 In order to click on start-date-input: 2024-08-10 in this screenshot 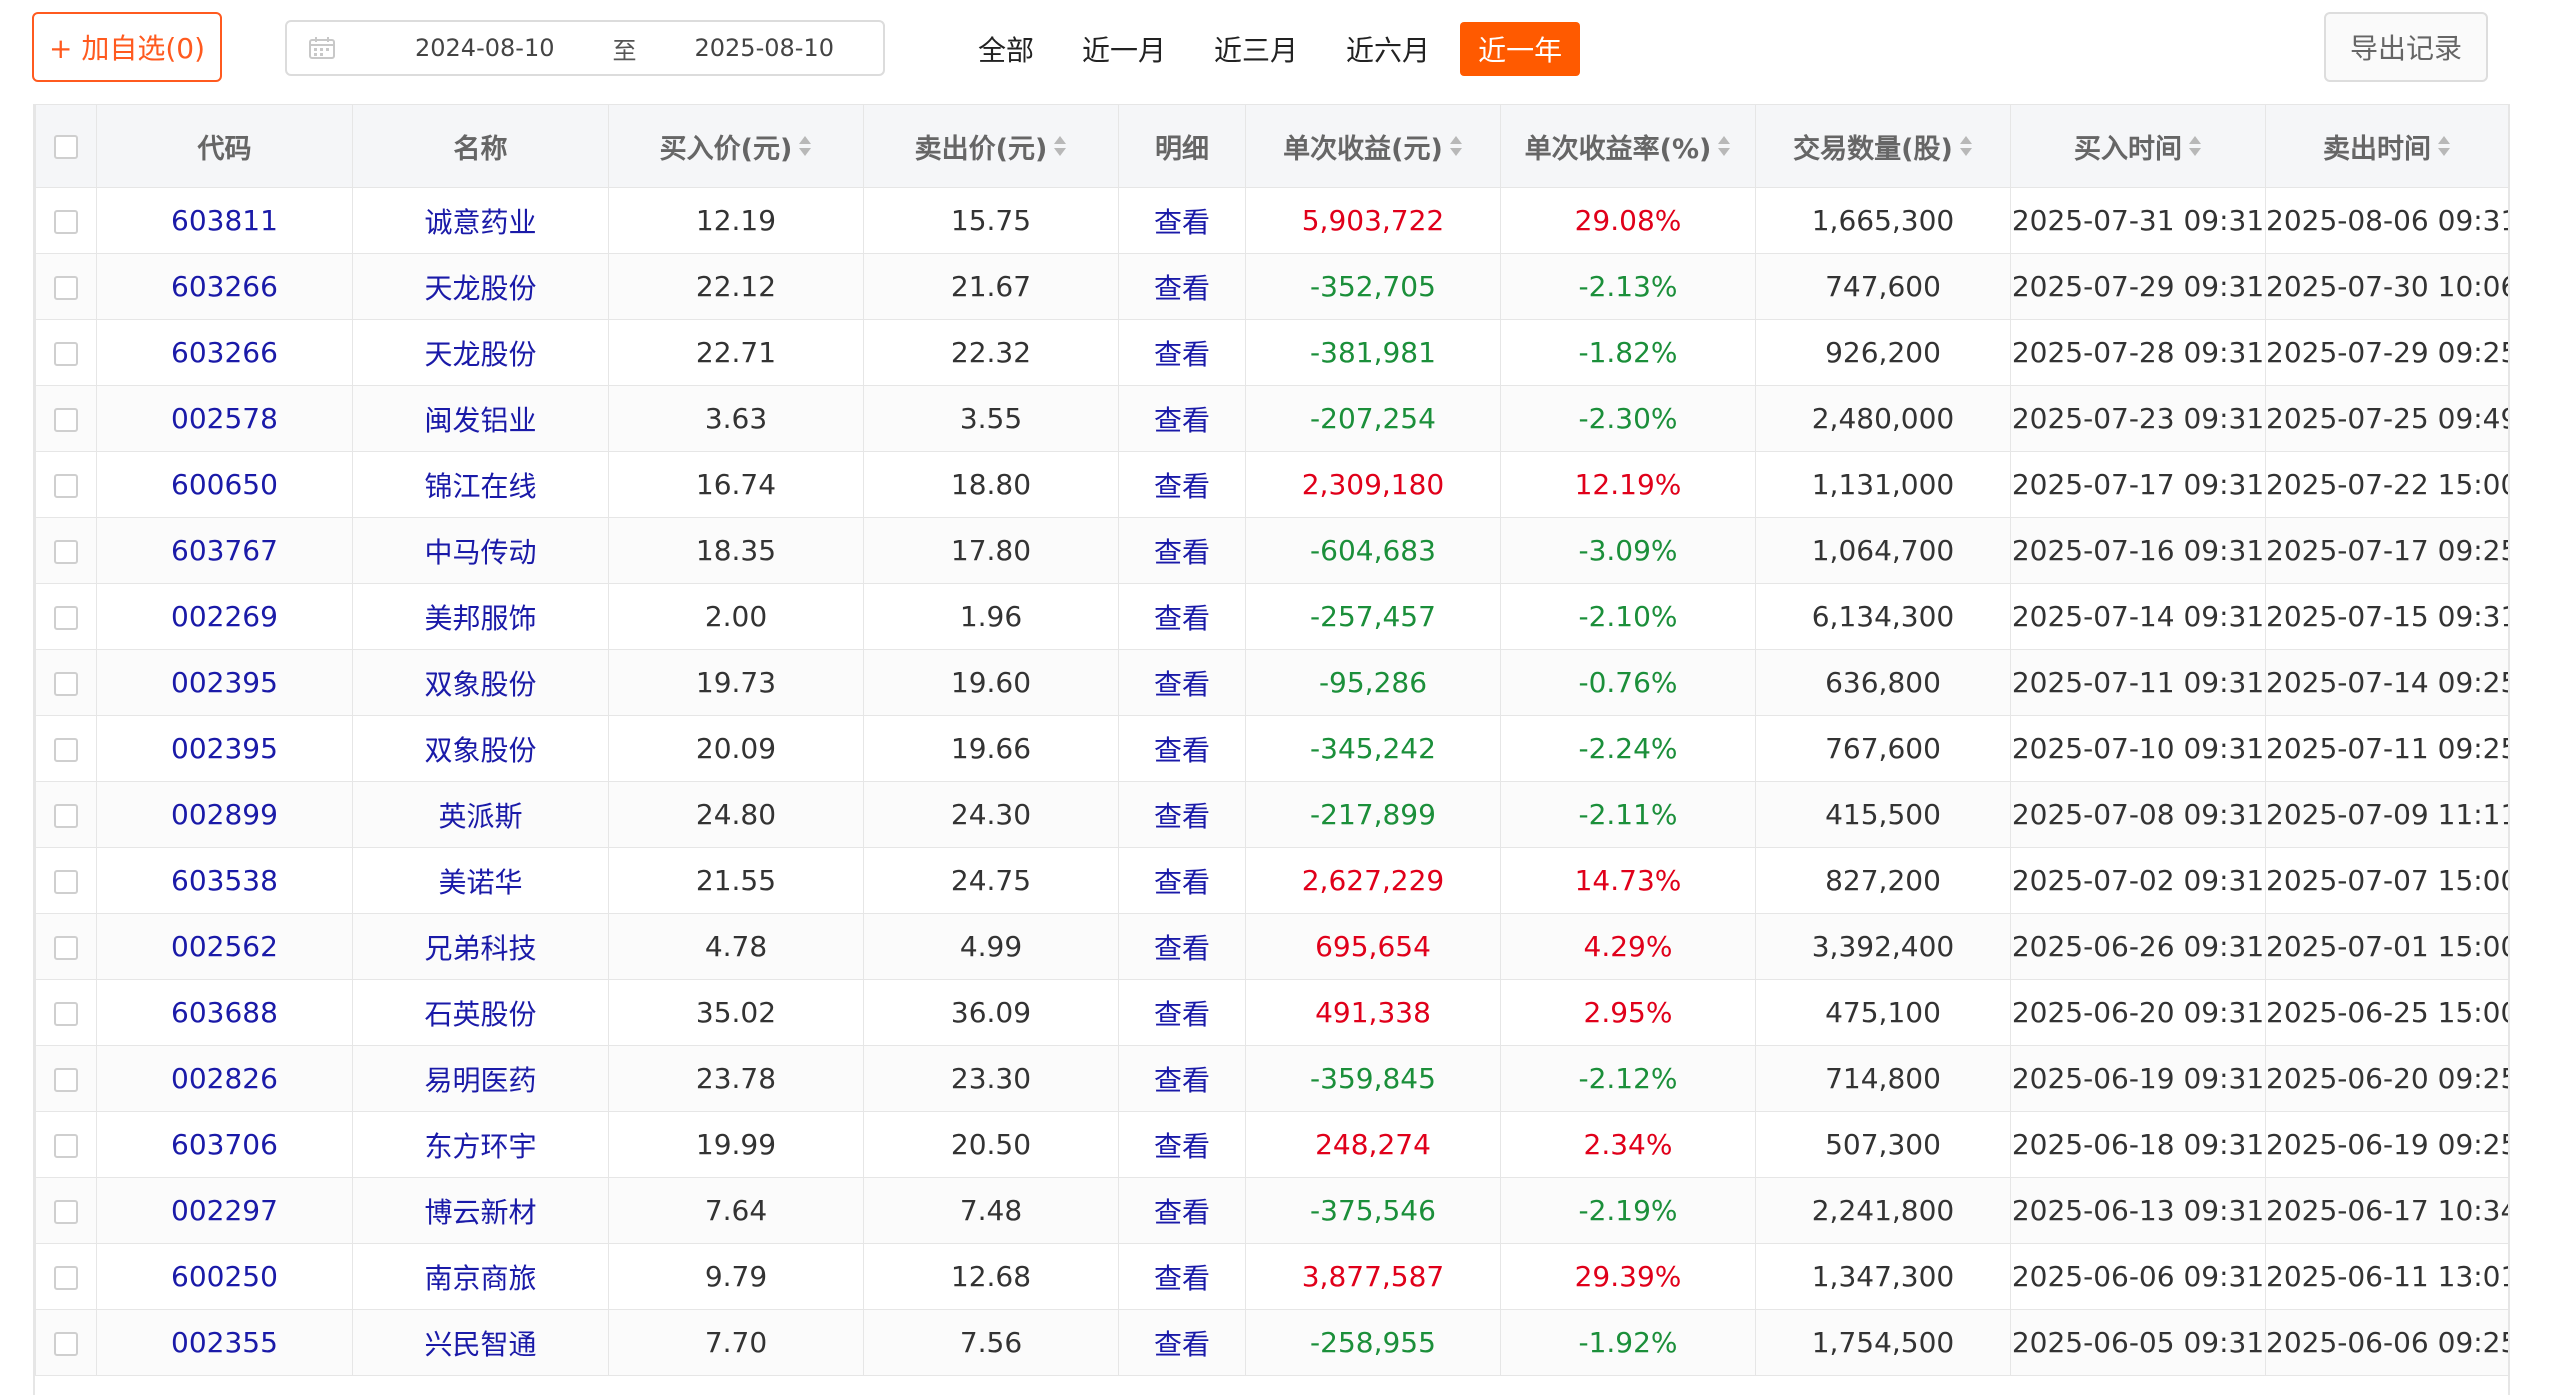, I will do `click(485, 48)`.